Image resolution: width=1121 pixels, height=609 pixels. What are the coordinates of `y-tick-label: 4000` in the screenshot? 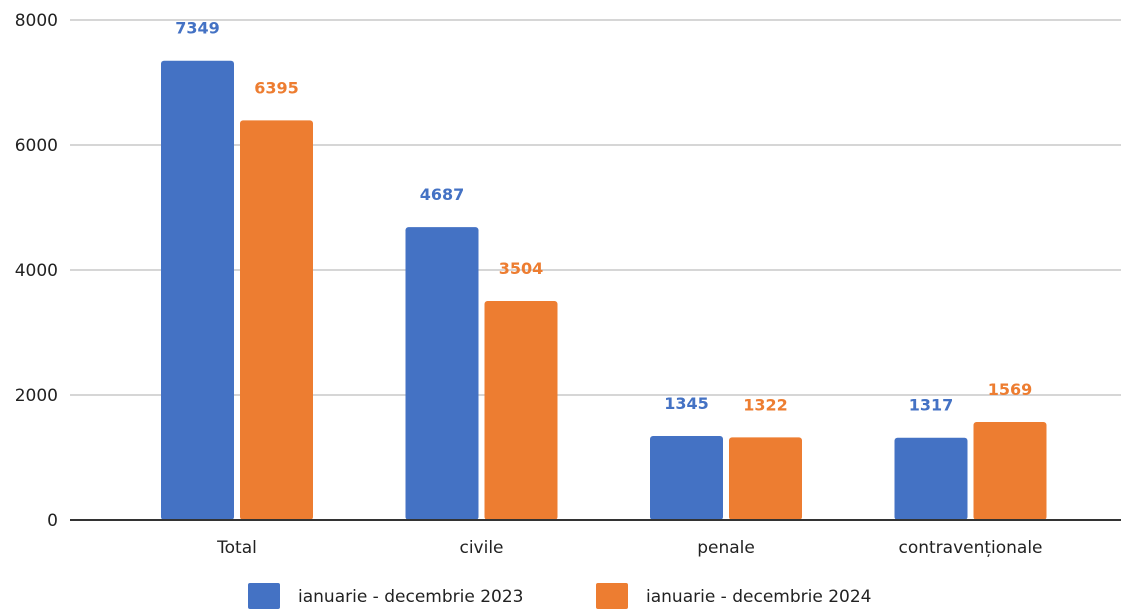 It's located at (36, 271).